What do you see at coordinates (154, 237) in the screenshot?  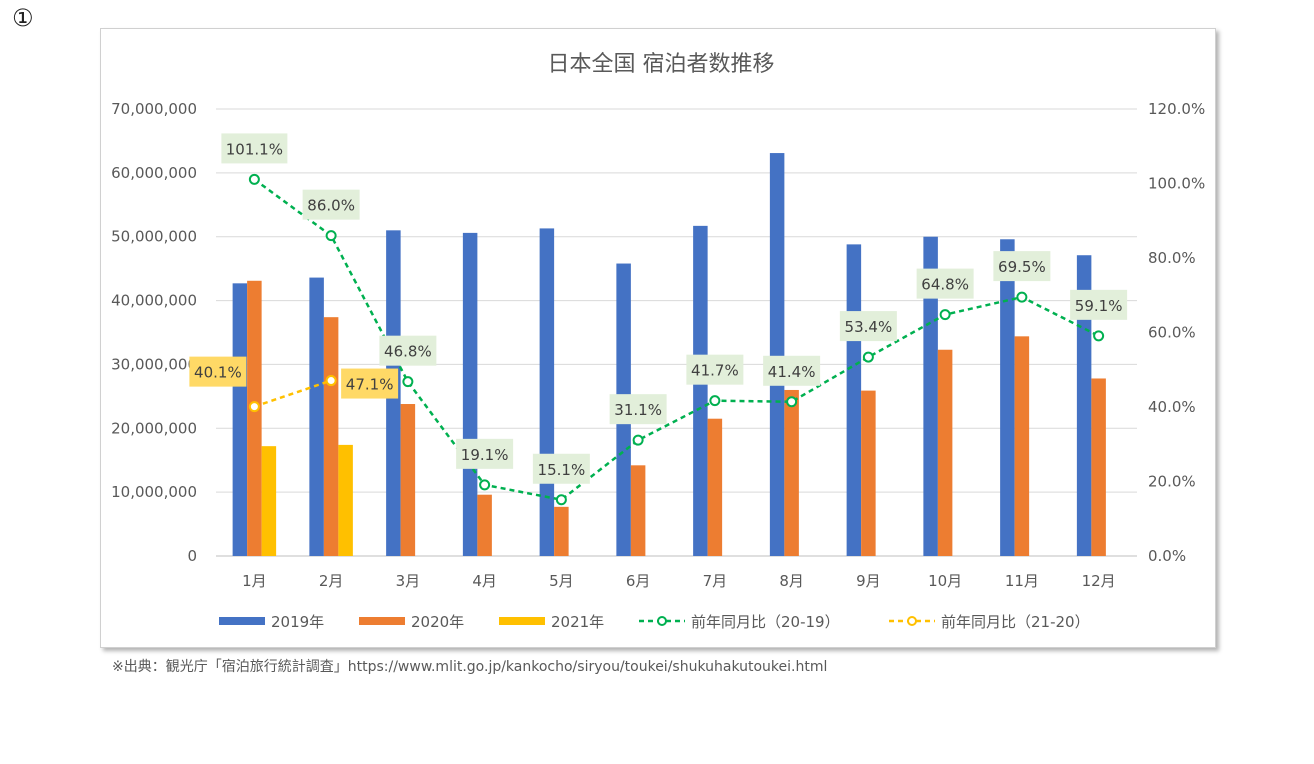 I see `left-y-tick-label: 50,000,000` at bounding box center [154, 237].